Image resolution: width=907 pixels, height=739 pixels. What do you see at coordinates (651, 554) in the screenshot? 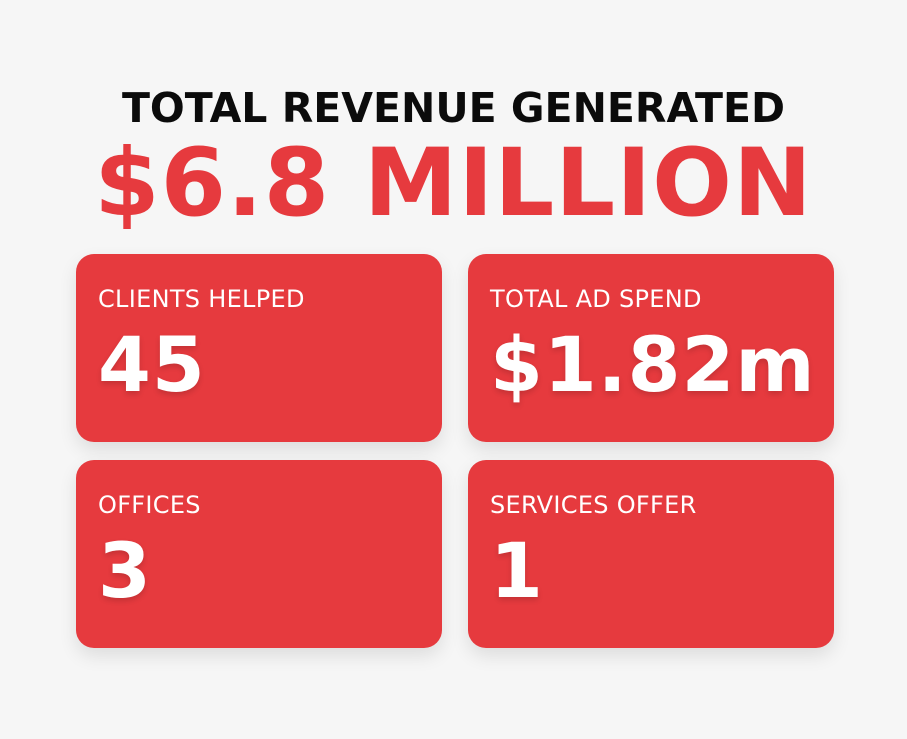
I see `stat-card-services-offer: SERVICES OFFER 1` at bounding box center [651, 554].